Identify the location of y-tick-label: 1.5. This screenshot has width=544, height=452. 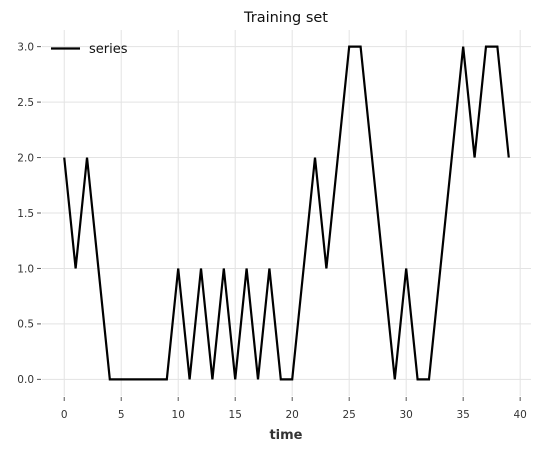
(25, 214).